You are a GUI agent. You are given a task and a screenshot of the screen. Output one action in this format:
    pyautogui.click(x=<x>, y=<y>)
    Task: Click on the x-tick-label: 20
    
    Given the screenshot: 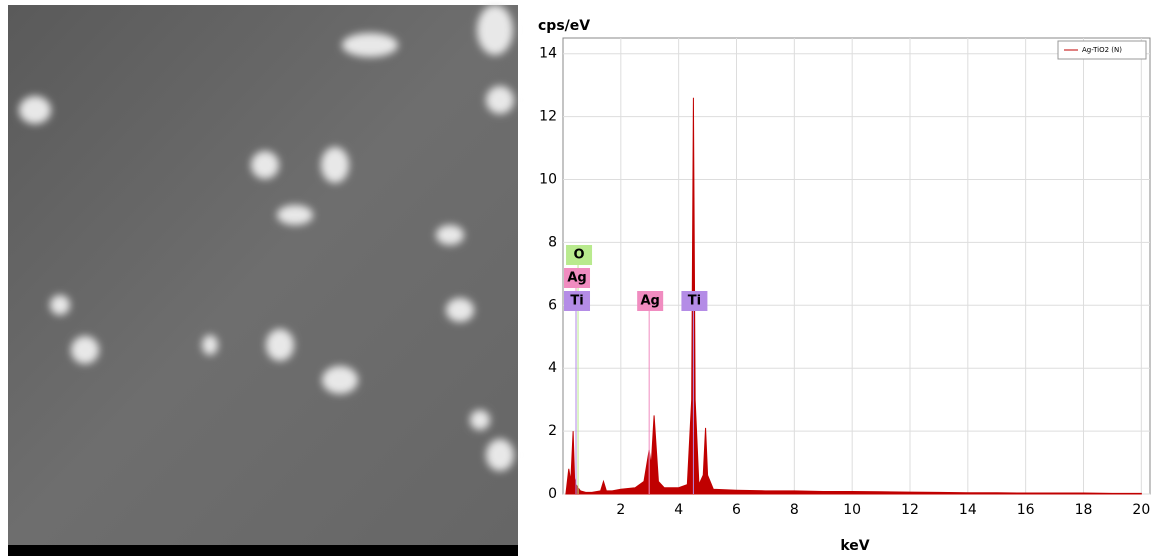 What is the action you would take?
    pyautogui.click(x=1141, y=510)
    